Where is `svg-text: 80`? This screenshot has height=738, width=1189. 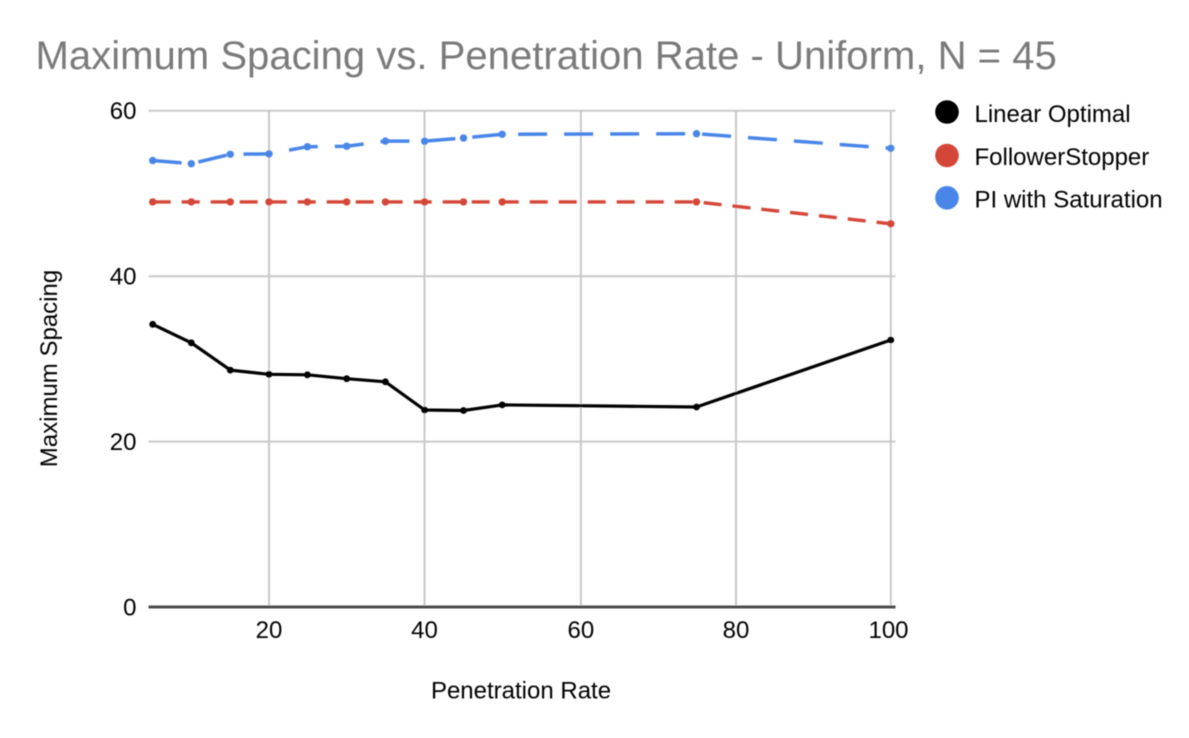 svg-text: 80 is located at coordinates (736, 630).